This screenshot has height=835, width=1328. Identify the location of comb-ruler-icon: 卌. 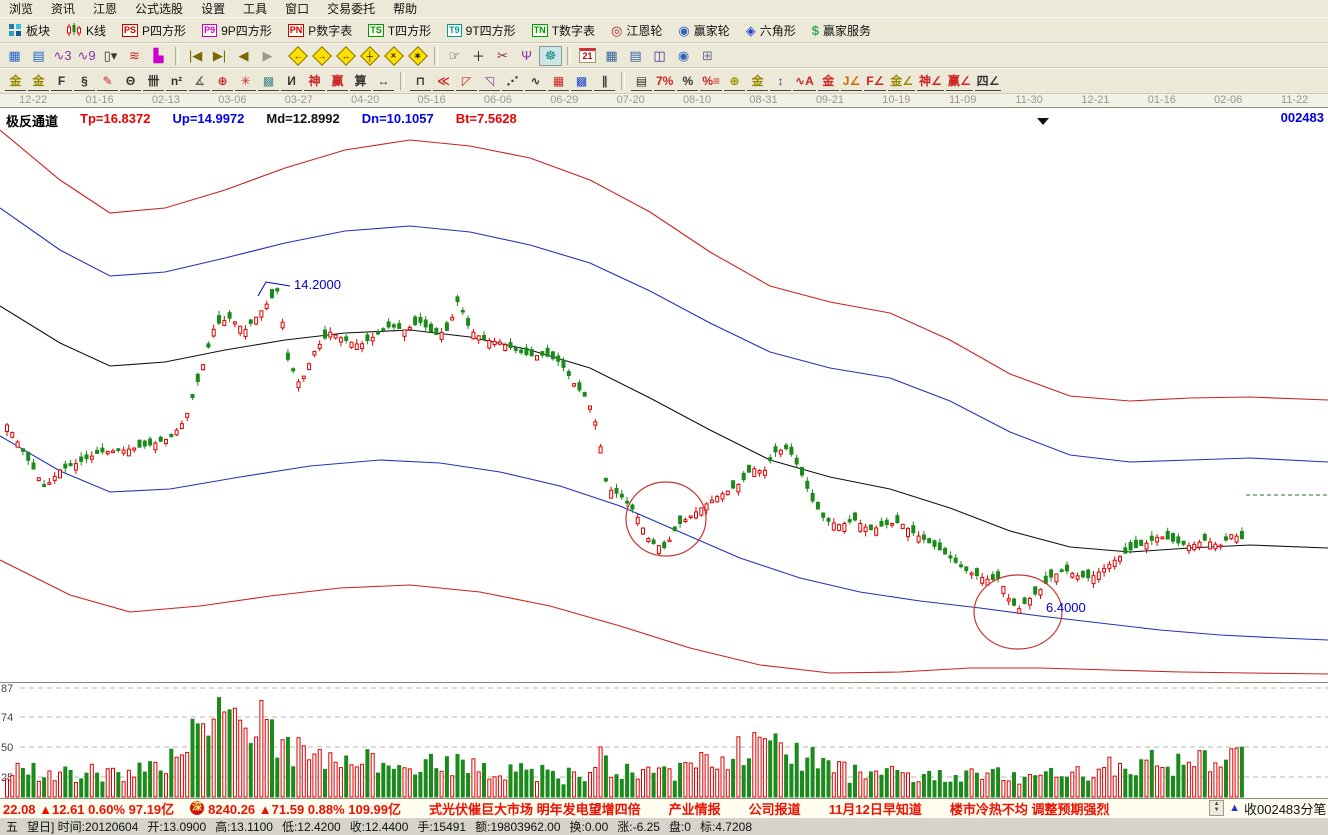
(153, 81).